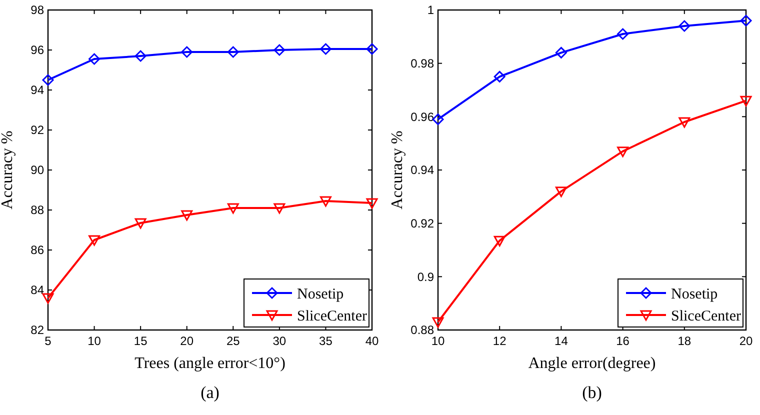 Image resolution: width=760 pixels, height=415 pixels. What do you see at coordinates (37, 170) in the screenshot?
I see `y-tick-label: 90` at bounding box center [37, 170].